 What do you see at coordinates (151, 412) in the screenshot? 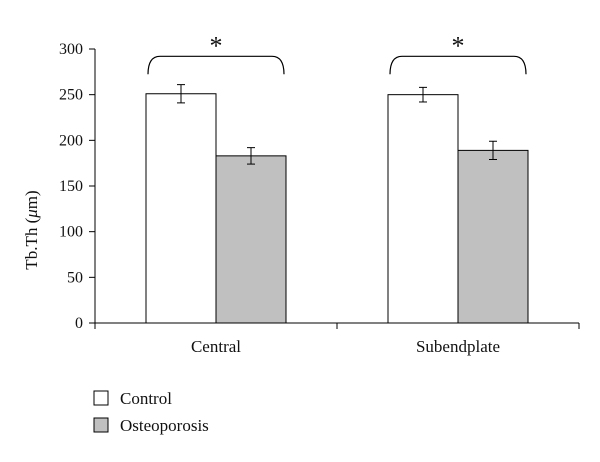
I see `legend: Control Osteoporosis` at bounding box center [151, 412].